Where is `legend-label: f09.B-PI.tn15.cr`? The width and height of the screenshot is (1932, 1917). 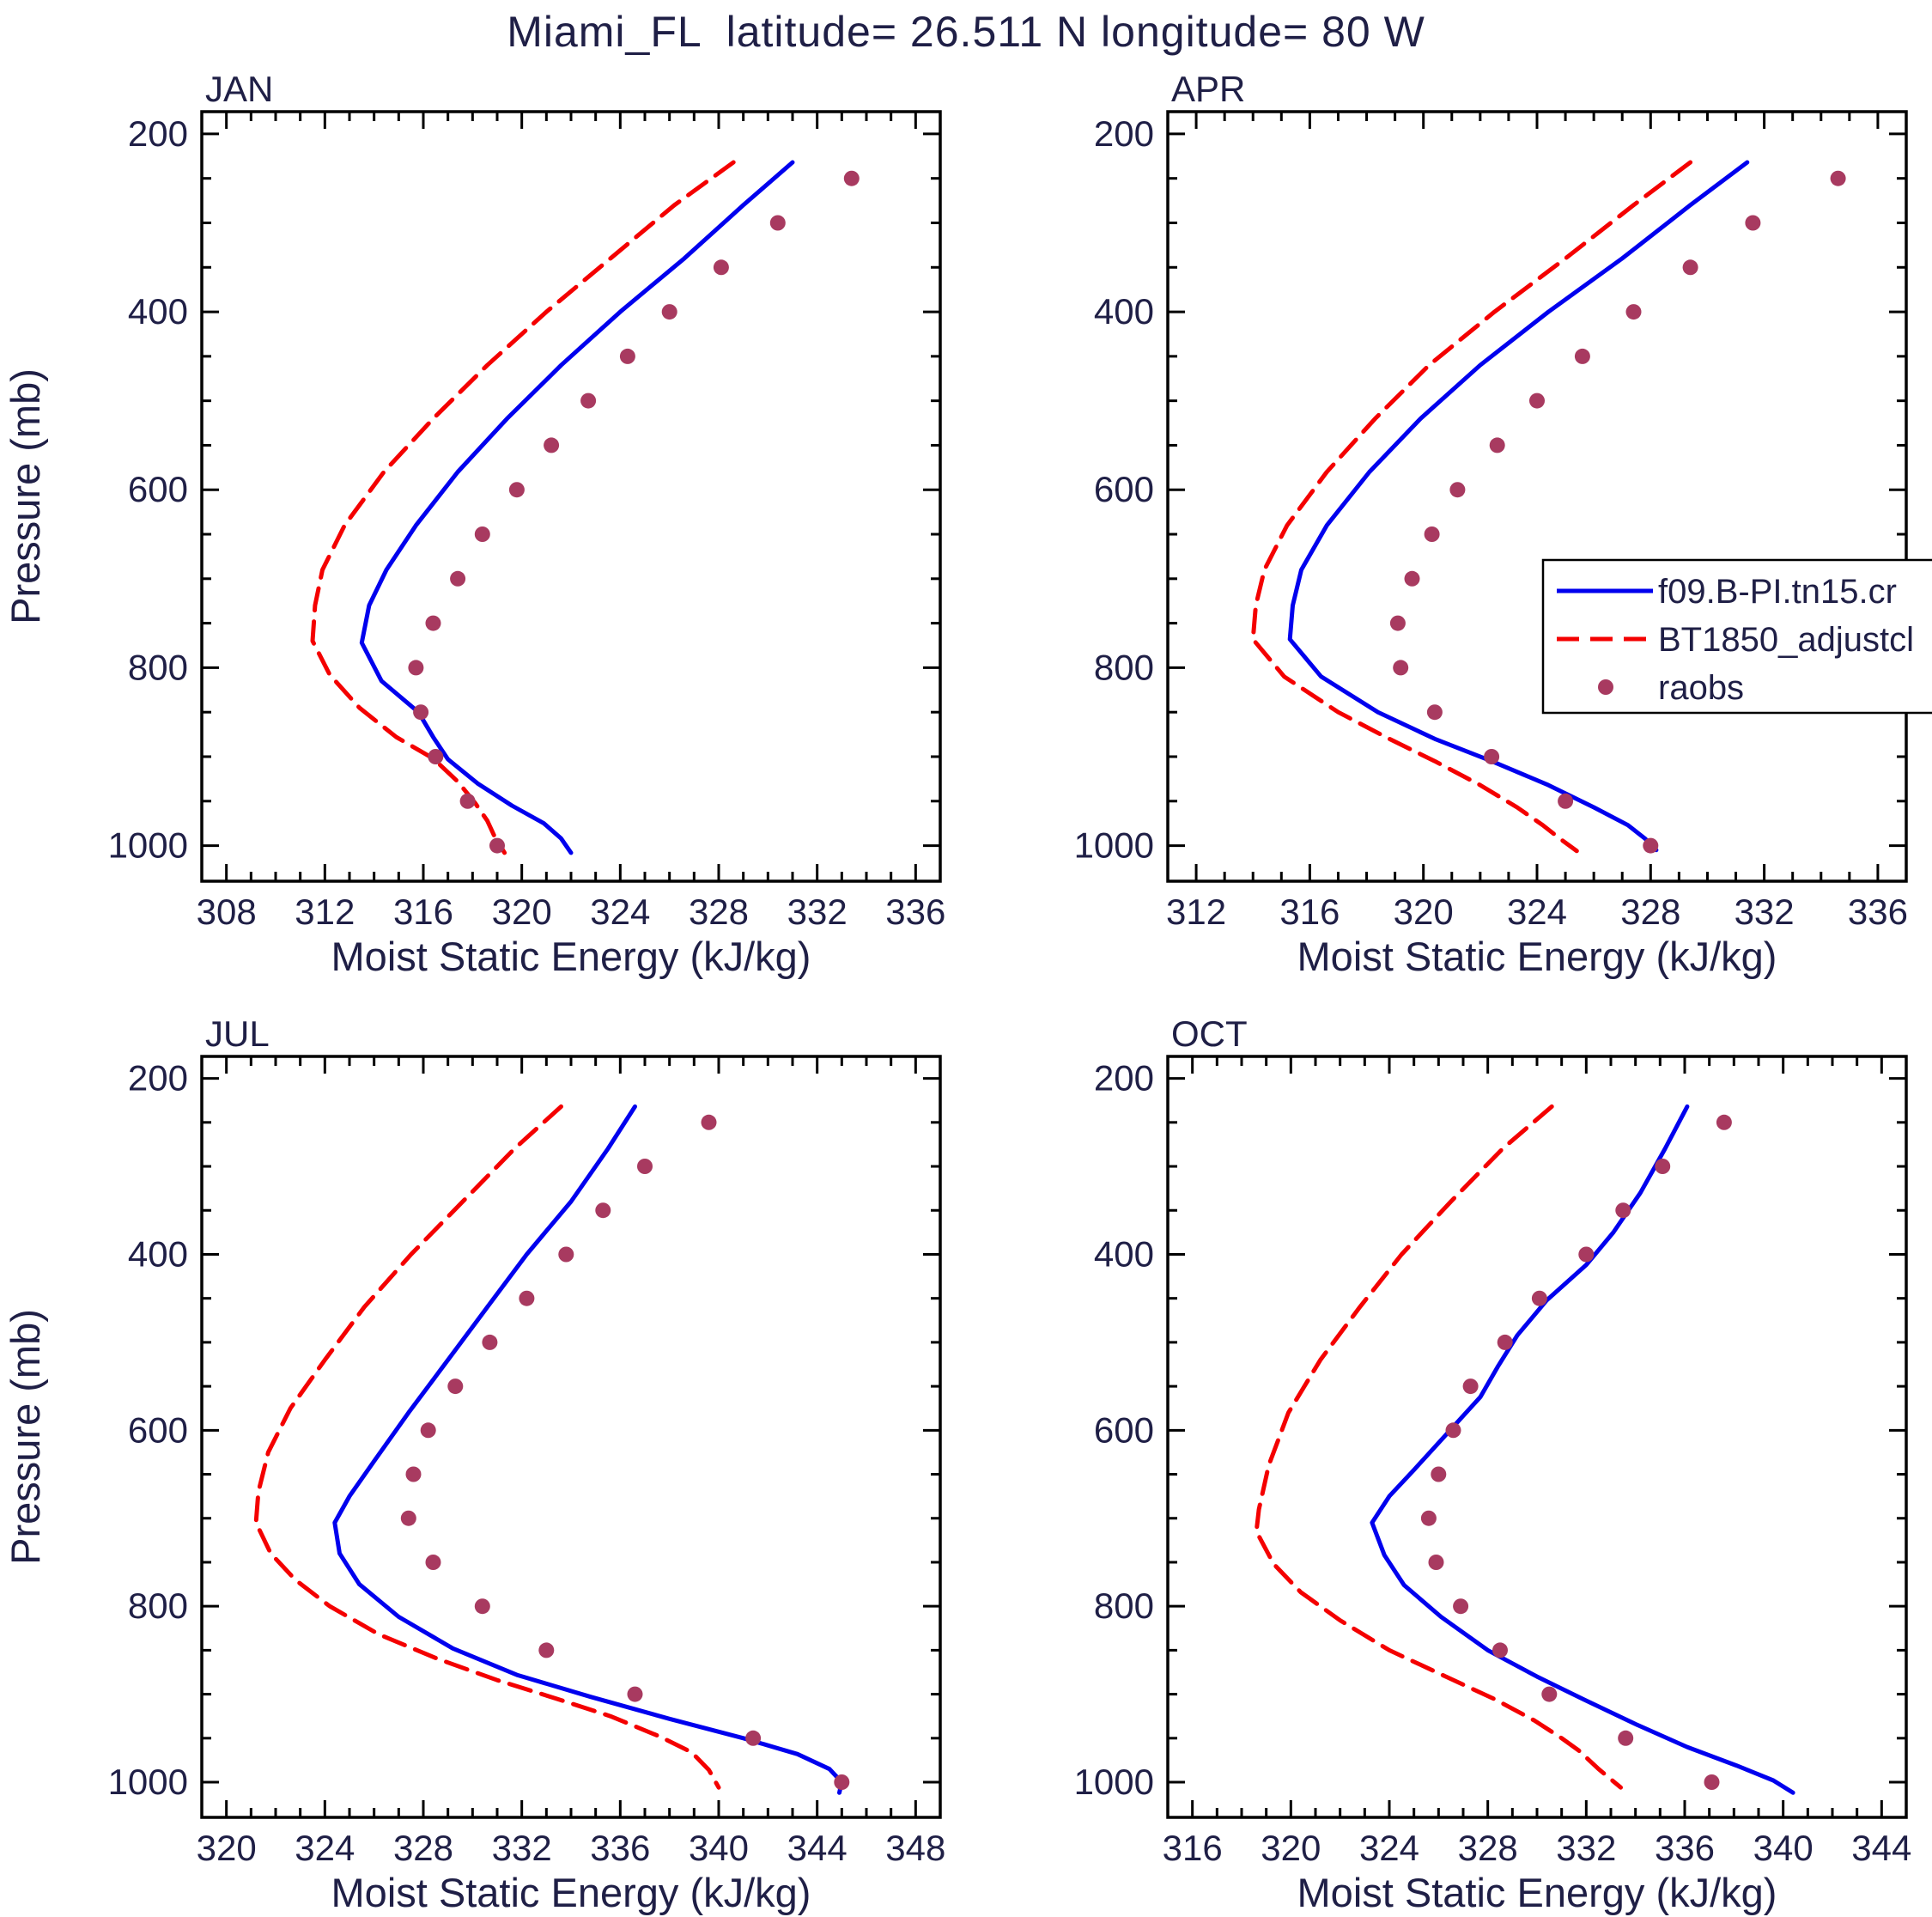
legend-label: f09.B-PI.tn15.cr is located at coordinates (1777, 592).